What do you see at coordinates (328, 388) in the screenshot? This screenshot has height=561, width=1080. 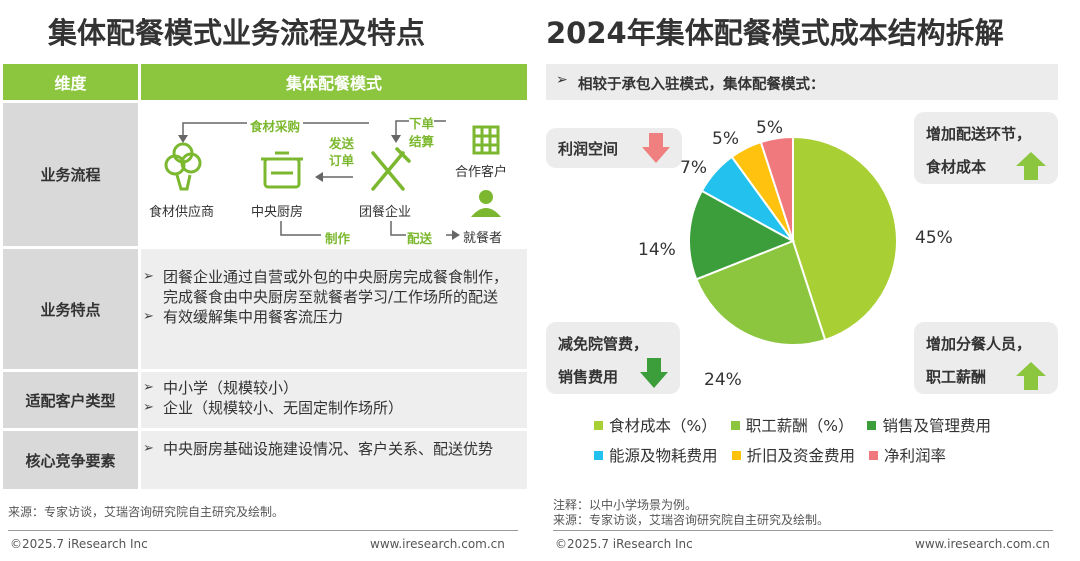 I see `client-bullet-1: ➢ 中小学（规模较小）` at bounding box center [328, 388].